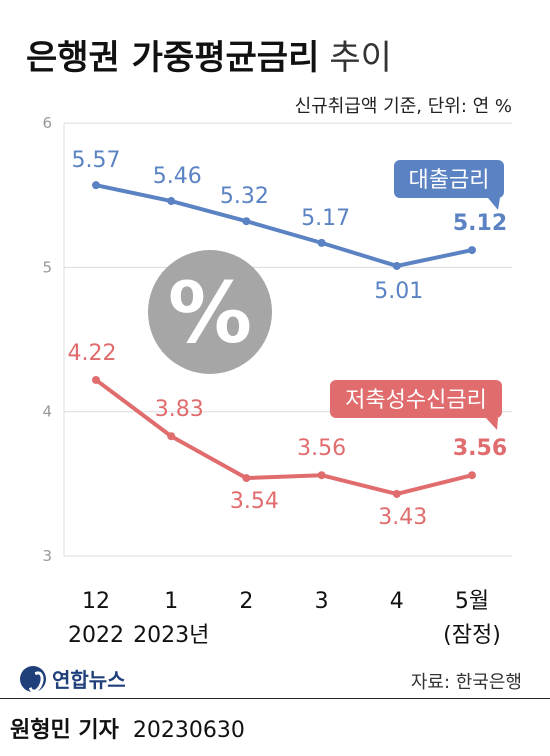 This screenshot has width=550, height=756. Describe the element at coordinates (127, 728) in the screenshot. I see `credit-line: 원형민 기자 20230630` at that location.